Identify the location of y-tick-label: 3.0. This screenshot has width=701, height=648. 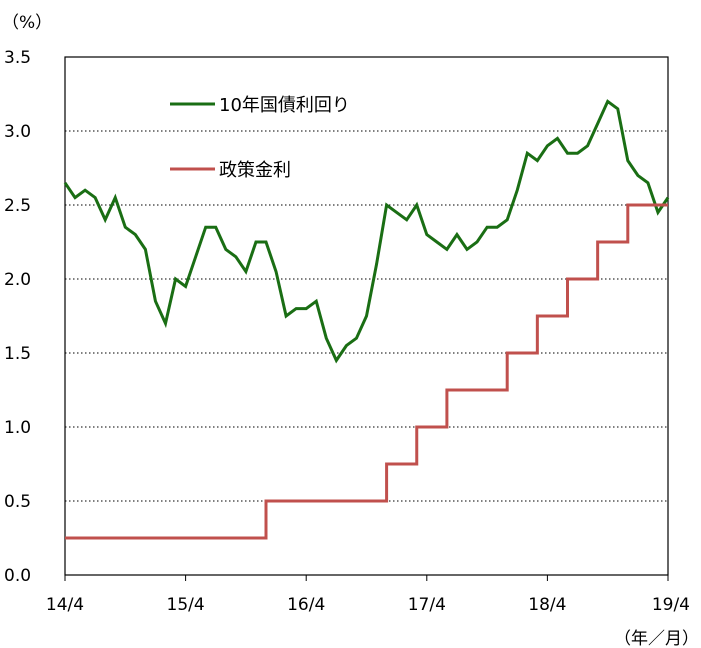
(17, 132).